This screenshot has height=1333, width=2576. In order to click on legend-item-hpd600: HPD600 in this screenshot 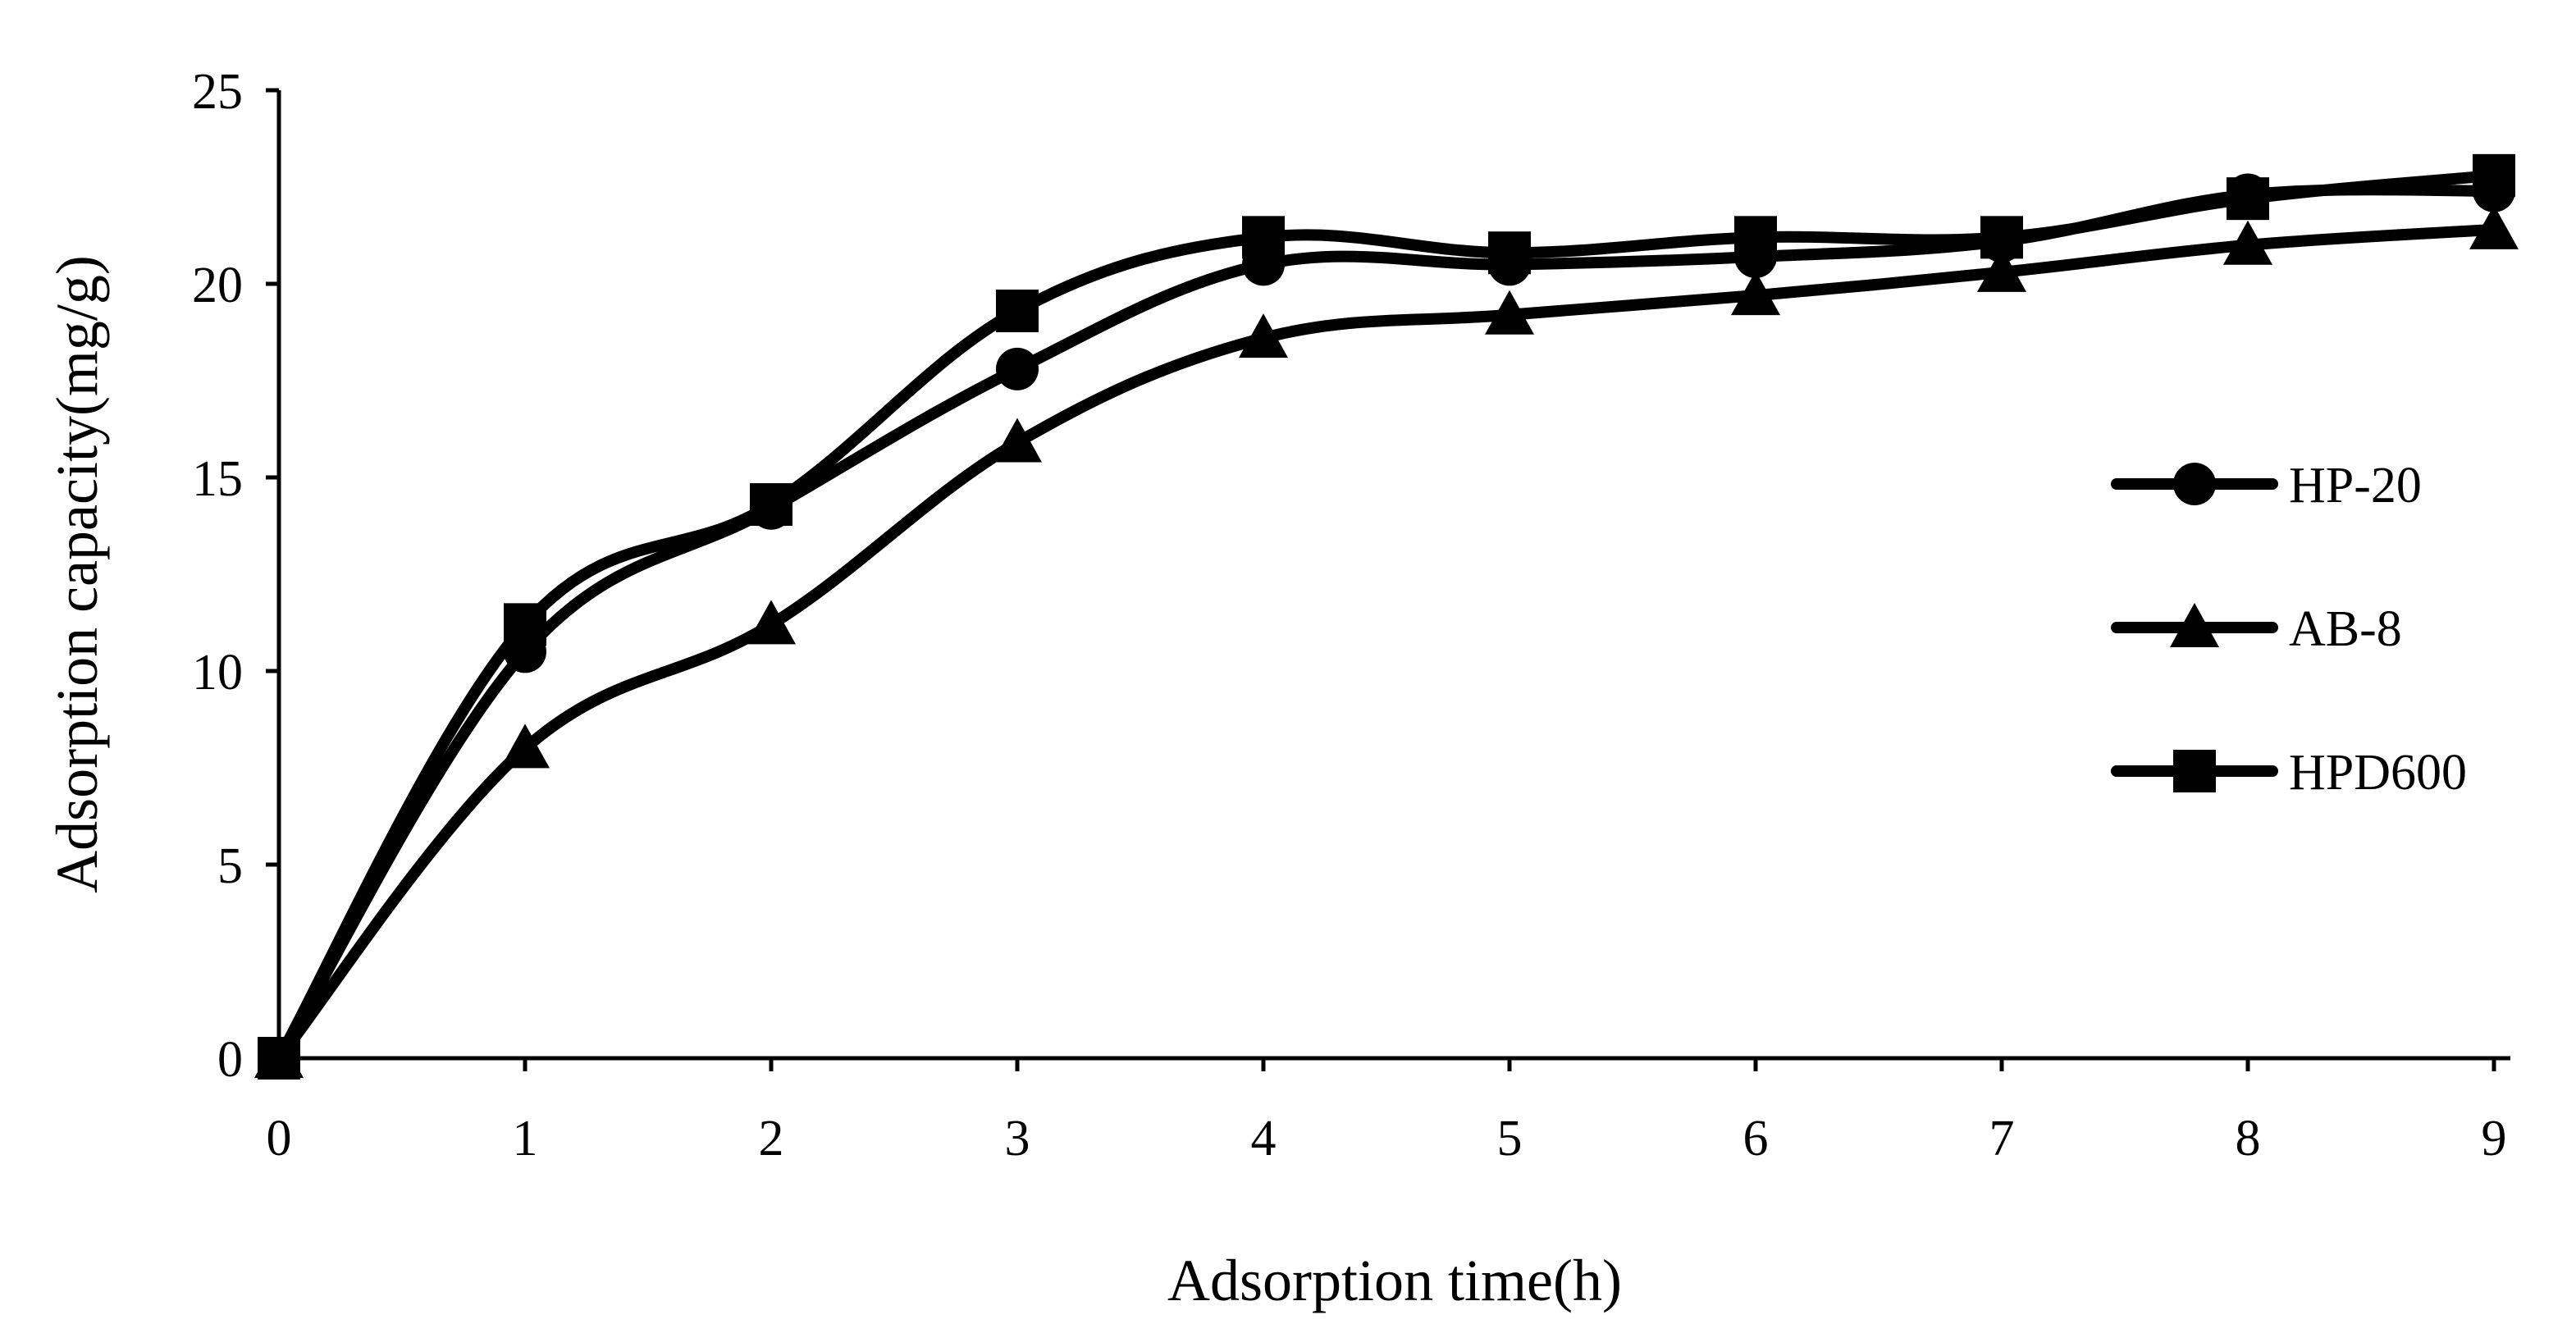, I will do `click(2289, 773)`.